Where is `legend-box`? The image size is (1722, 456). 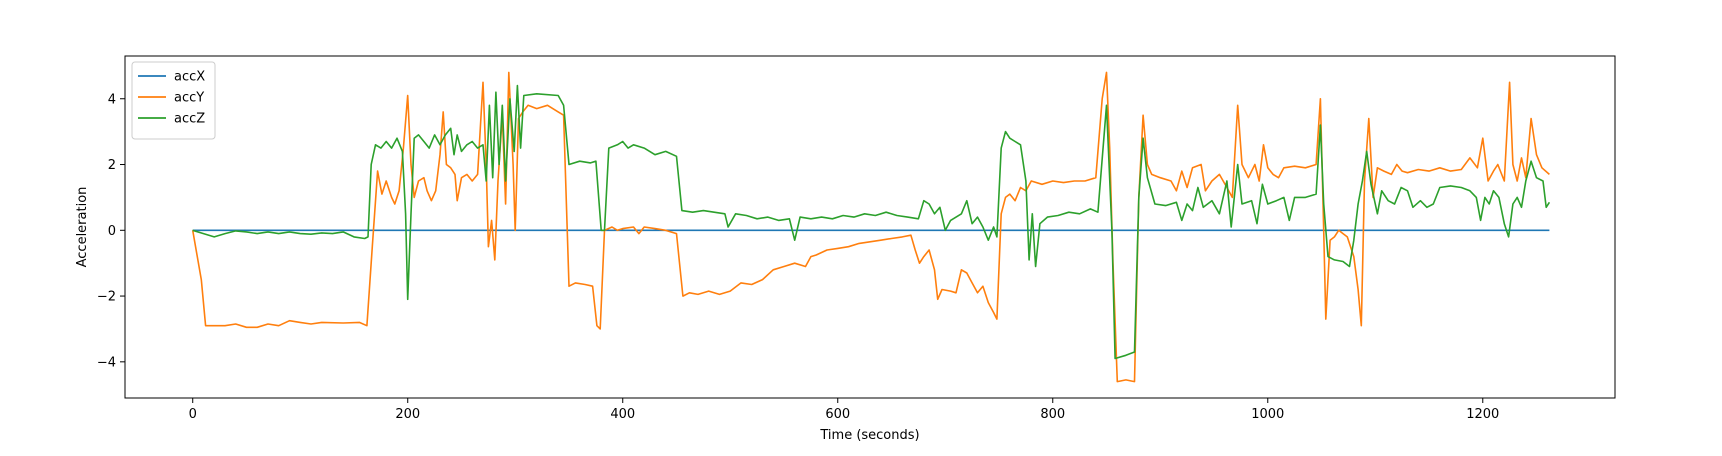
legend-box is located at coordinates (173, 100).